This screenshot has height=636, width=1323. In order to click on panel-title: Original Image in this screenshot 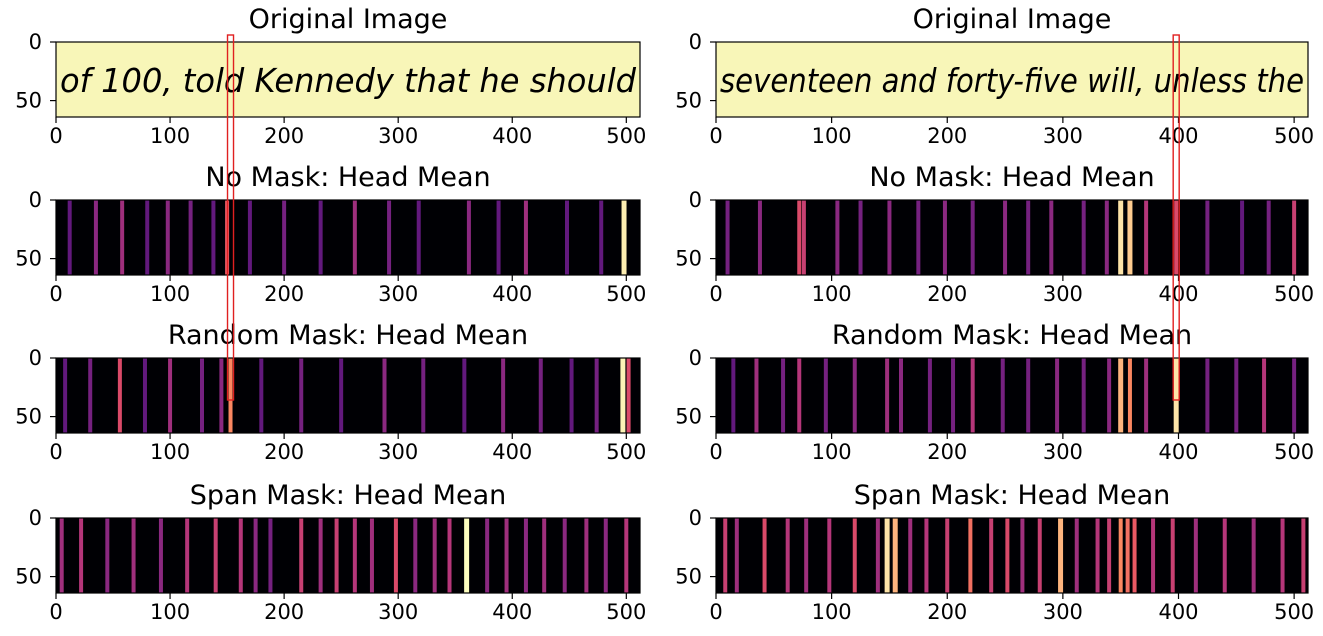, I will do `click(348, 19)`.